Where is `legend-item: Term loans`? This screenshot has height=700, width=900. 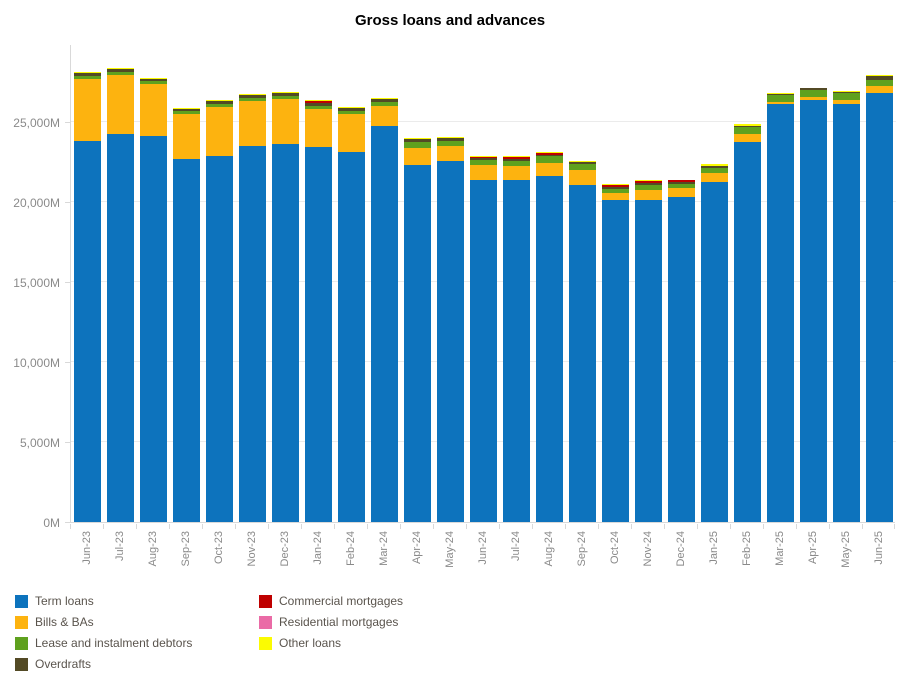 legend-item: Term loans is located at coordinates (120, 601).